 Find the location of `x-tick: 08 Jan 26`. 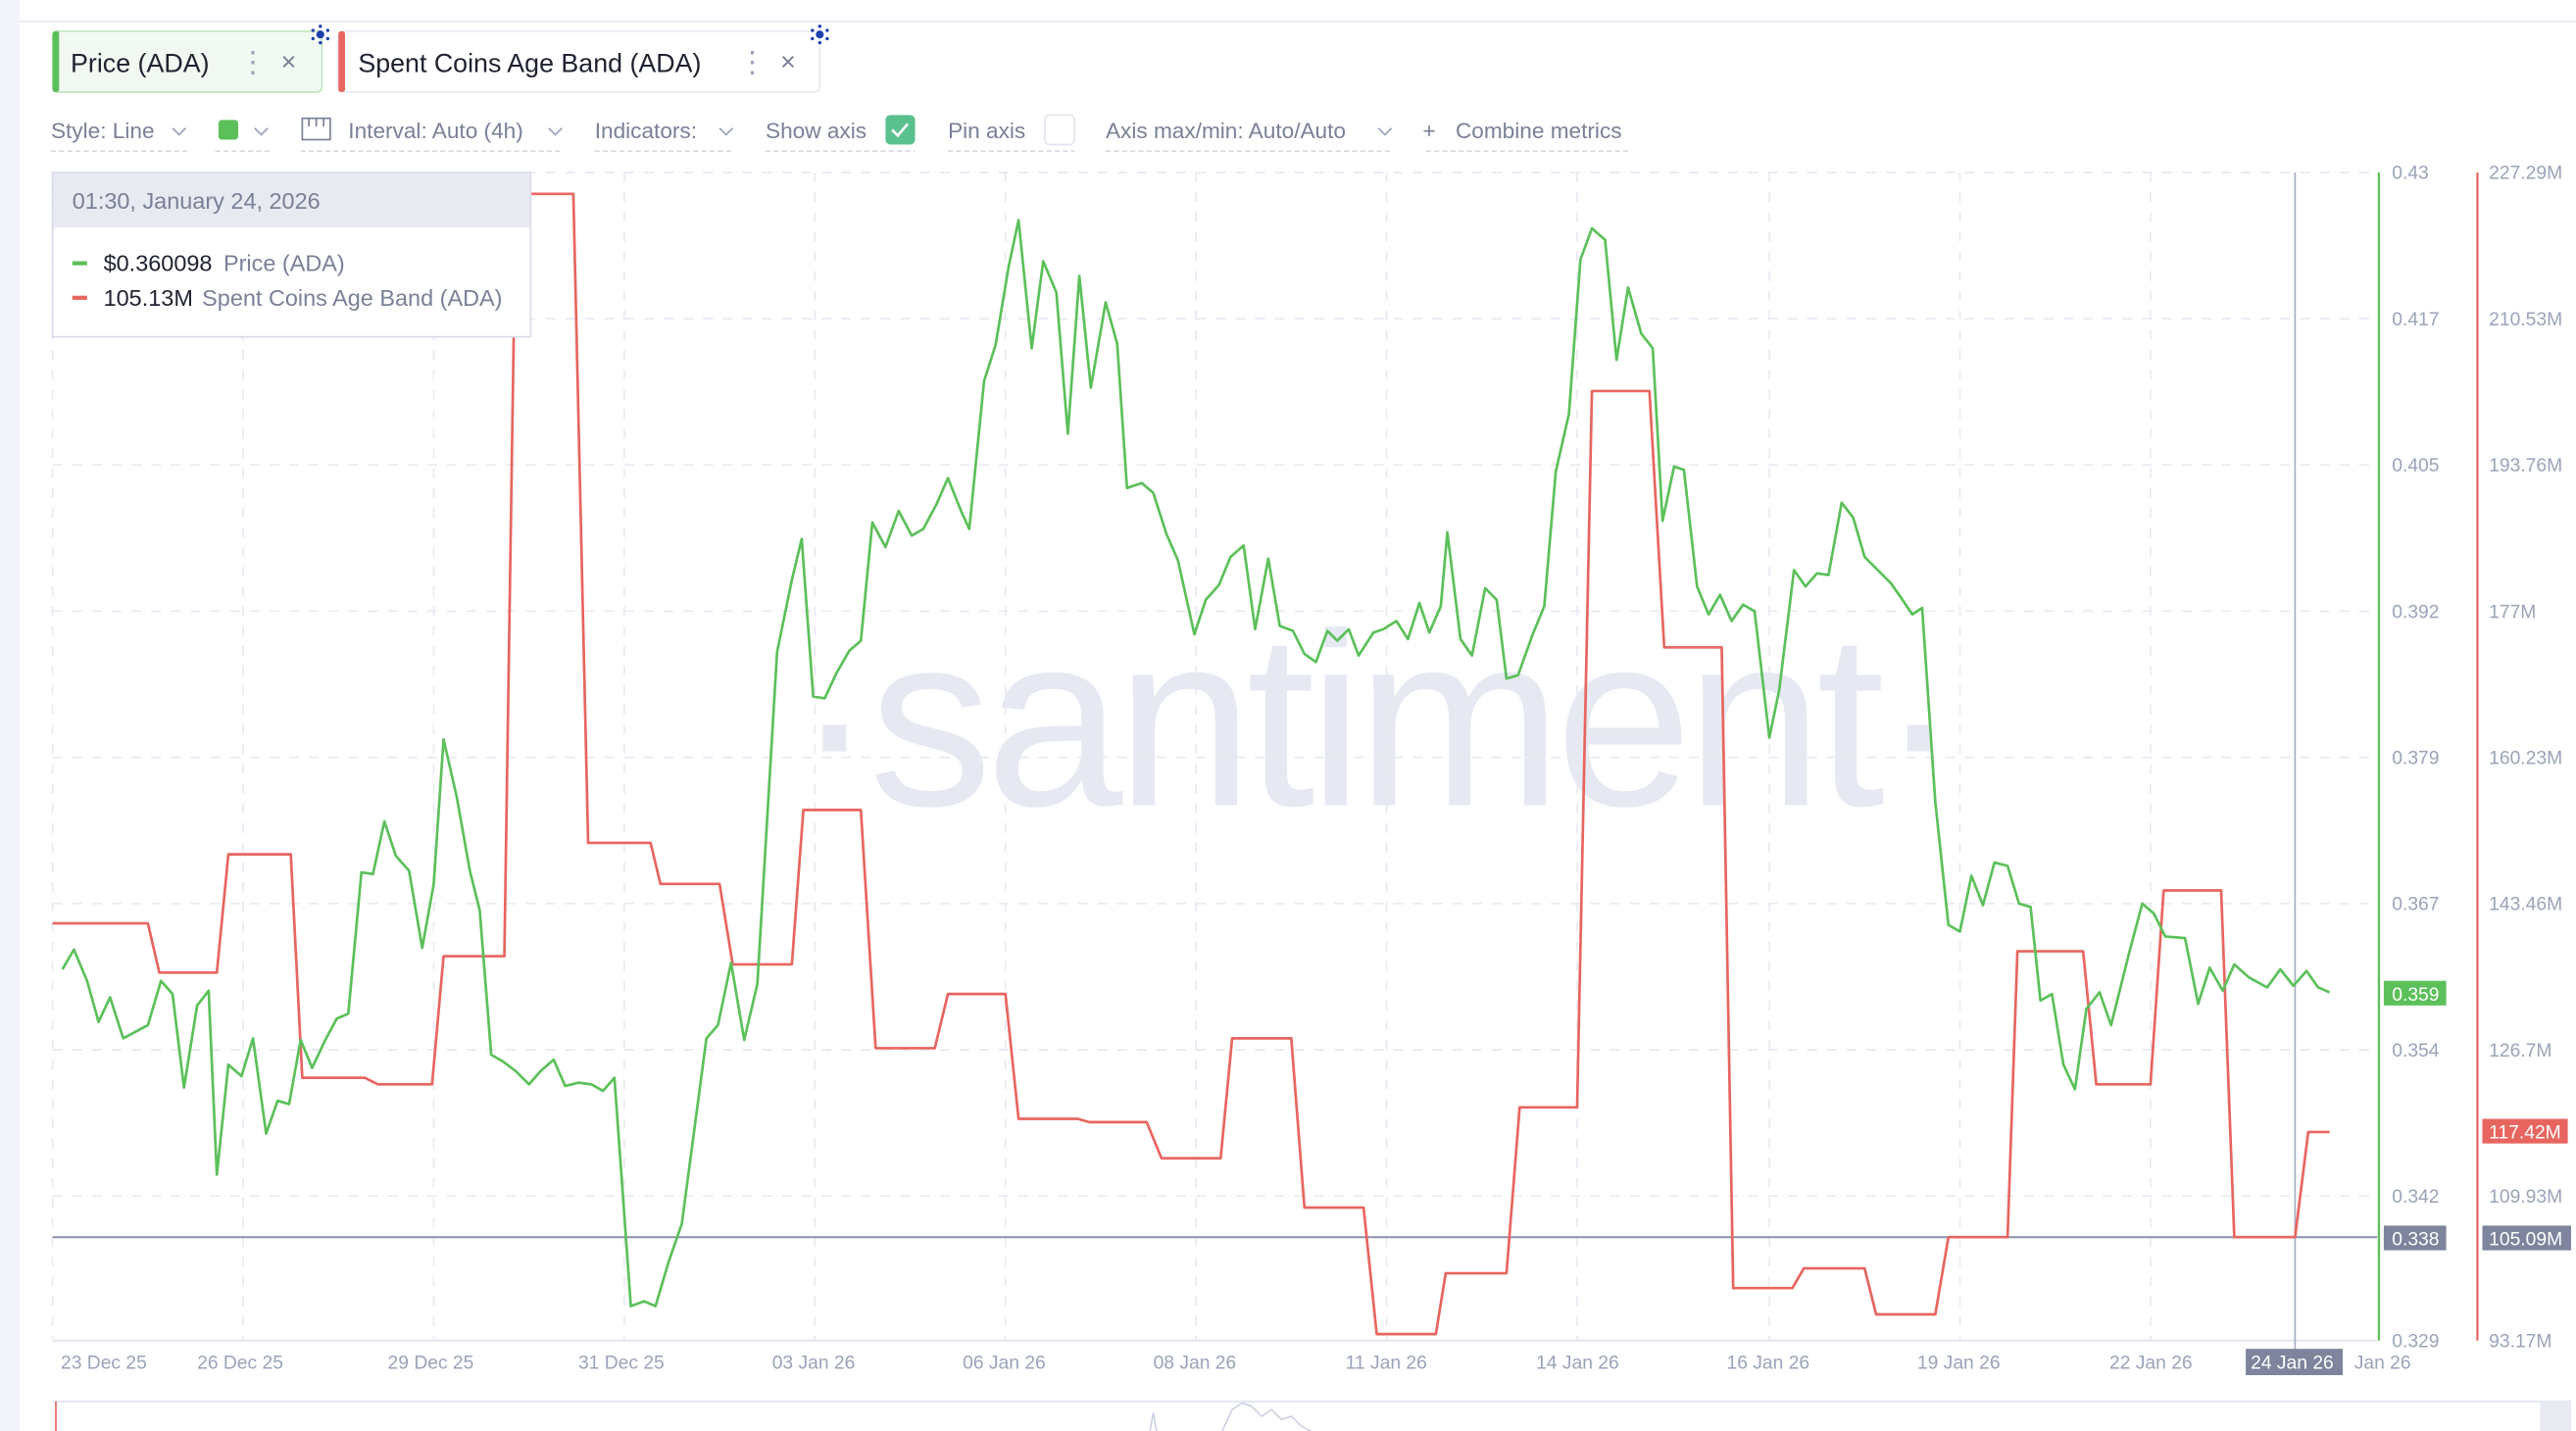

x-tick: 08 Jan 26 is located at coordinates (1195, 1363).